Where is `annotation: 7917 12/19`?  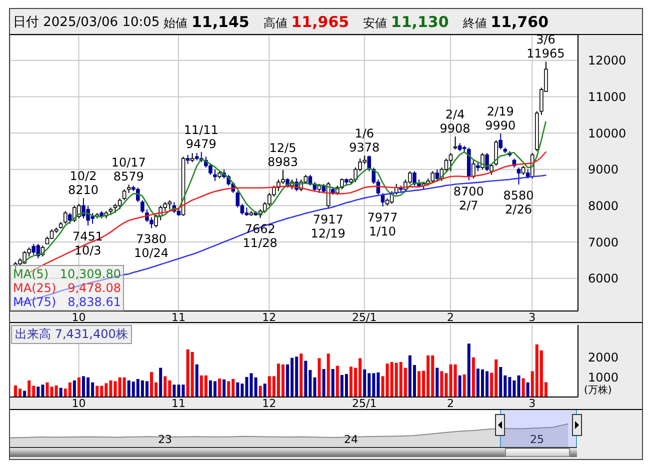
annotation: 7917 12/19 is located at coordinates (328, 226).